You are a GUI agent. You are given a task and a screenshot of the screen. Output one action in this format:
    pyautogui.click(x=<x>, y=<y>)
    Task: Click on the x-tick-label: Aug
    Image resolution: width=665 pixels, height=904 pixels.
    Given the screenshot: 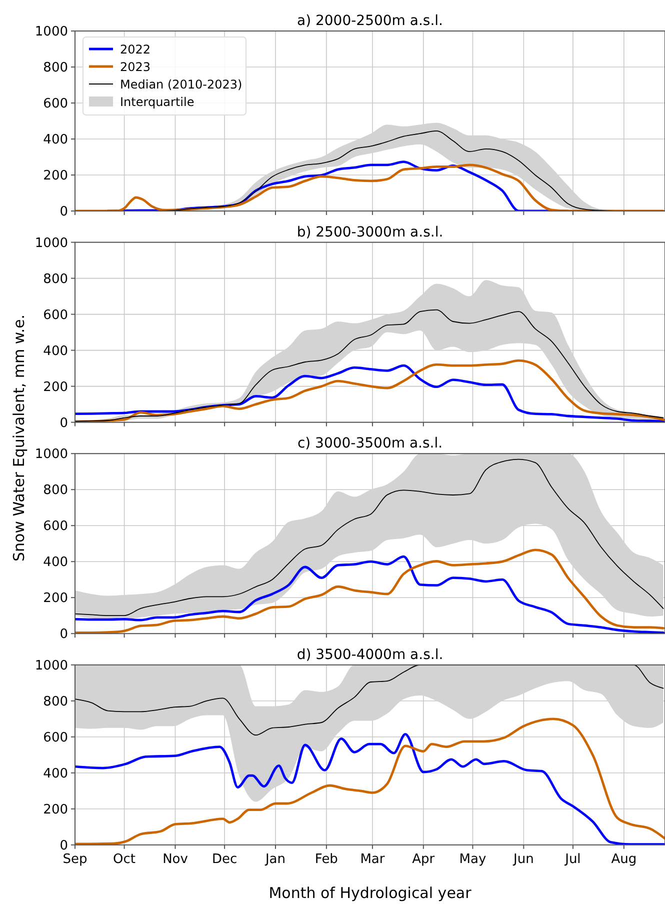 What is the action you would take?
    pyautogui.click(x=624, y=859)
    